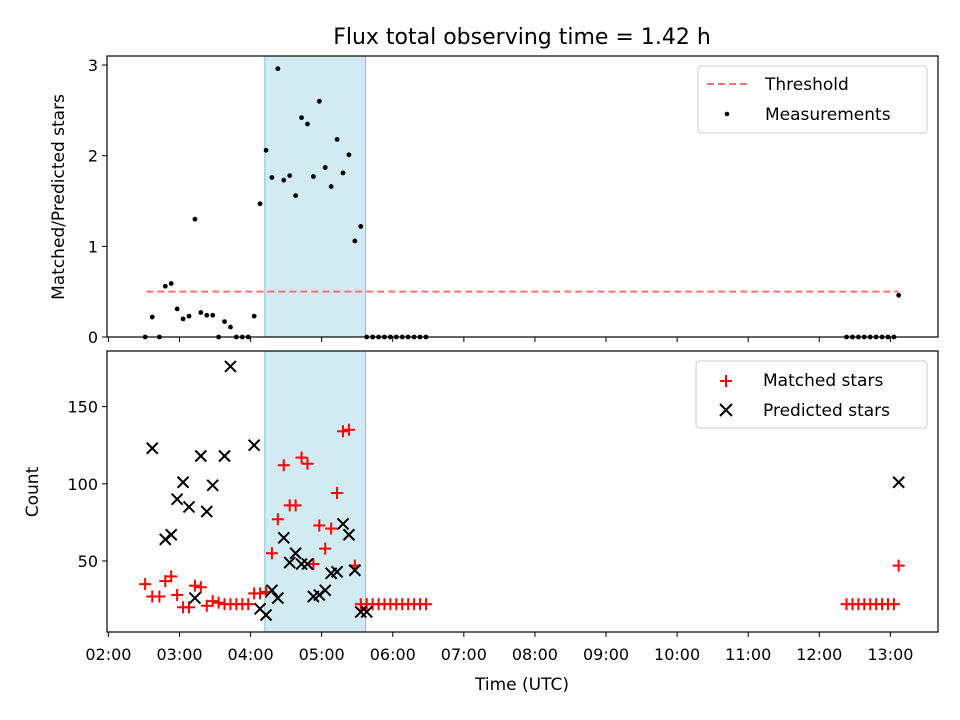  What do you see at coordinates (464, 654) in the screenshot?
I see `x-tick-label: 07:00` at bounding box center [464, 654].